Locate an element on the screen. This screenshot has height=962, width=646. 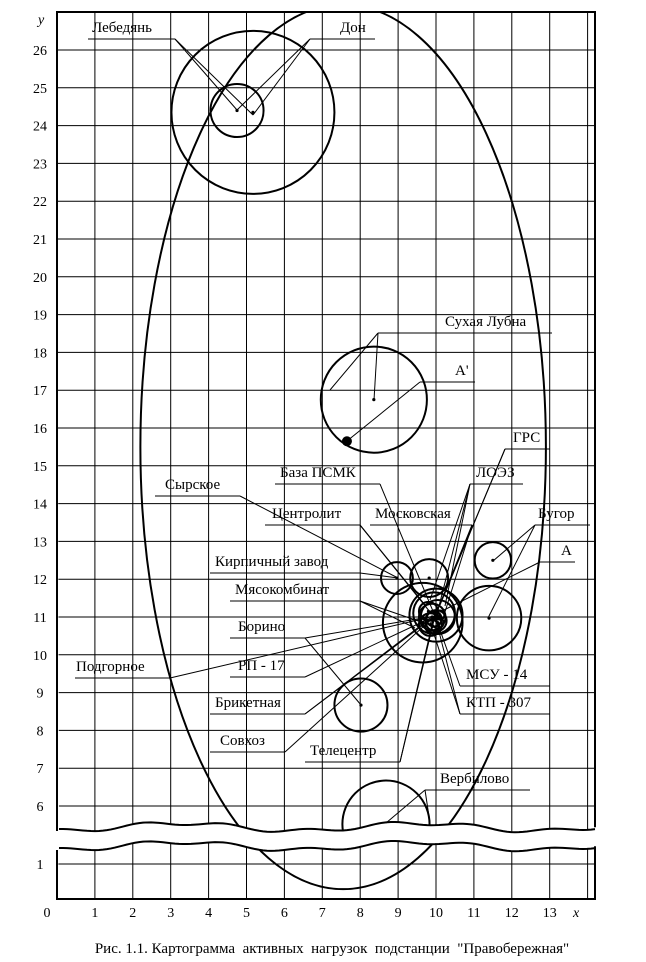
x-tick-label: 9 is located at coordinates (398, 913).